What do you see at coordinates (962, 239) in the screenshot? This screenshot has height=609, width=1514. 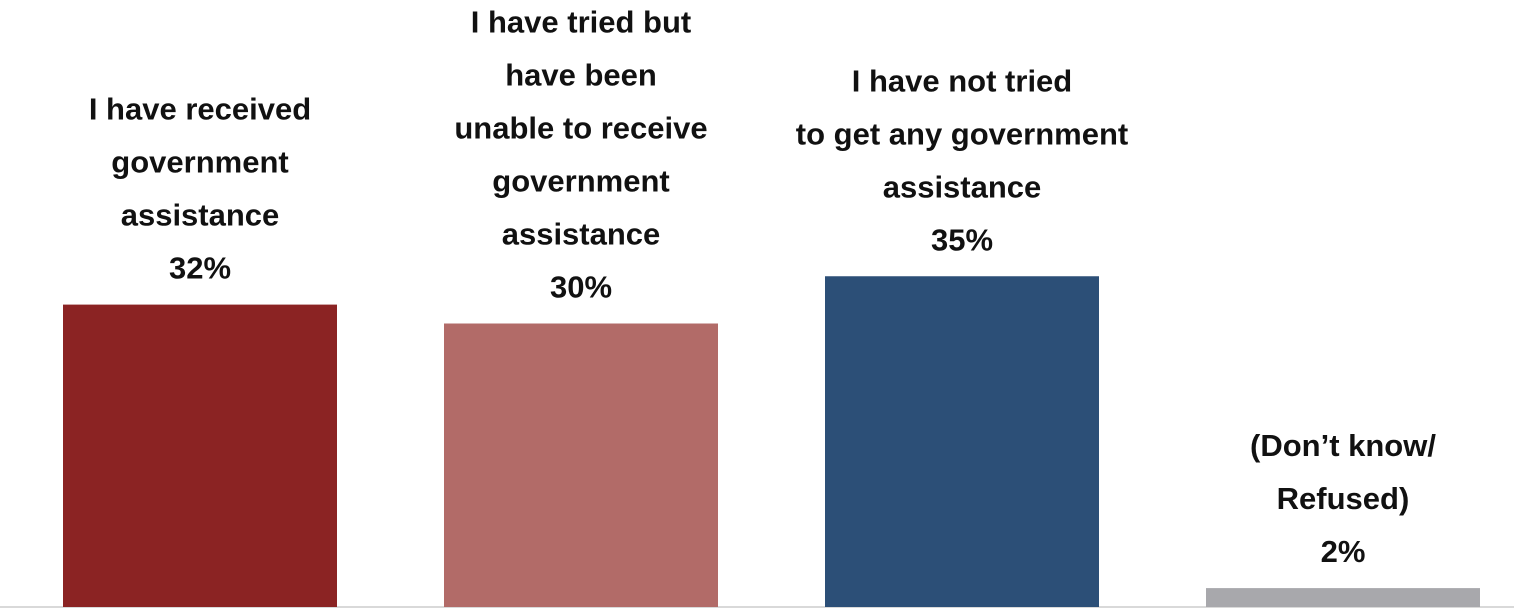 I see `value-label-3: 35%` at bounding box center [962, 239].